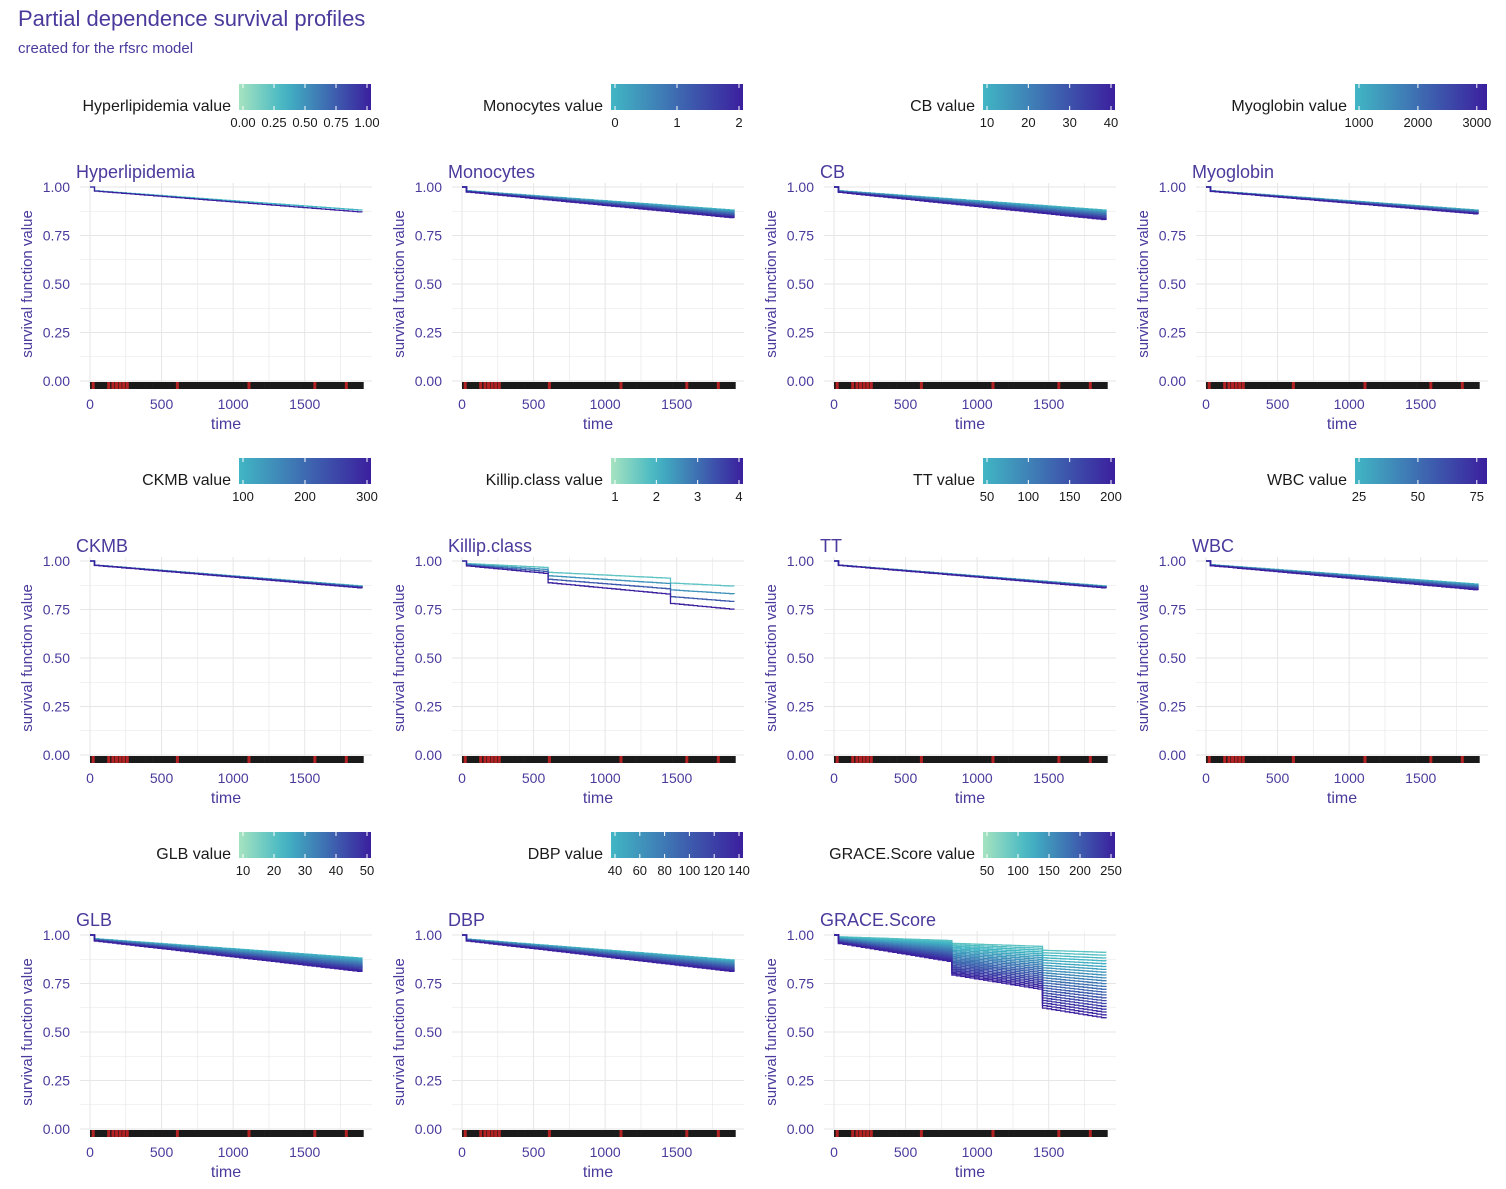  Describe the element at coordinates (399, 658) in the screenshot. I see `y-axis-label: survival function value` at that location.